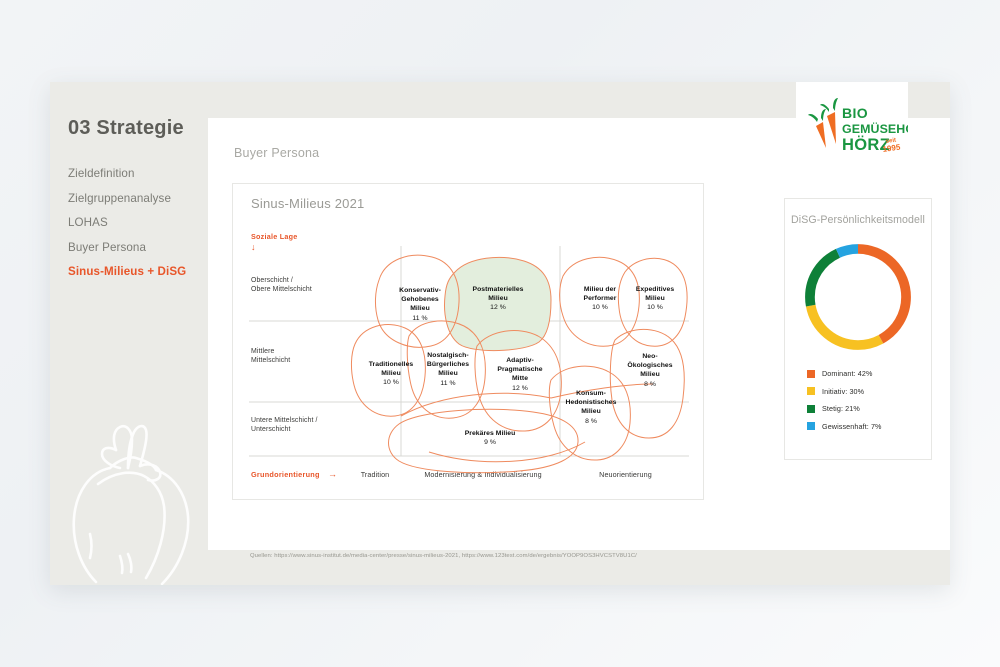 Image resolution: width=1000 pixels, height=667 pixels. What do you see at coordinates (131, 504) in the screenshot?
I see `bell-pepper-illustration` at bounding box center [131, 504].